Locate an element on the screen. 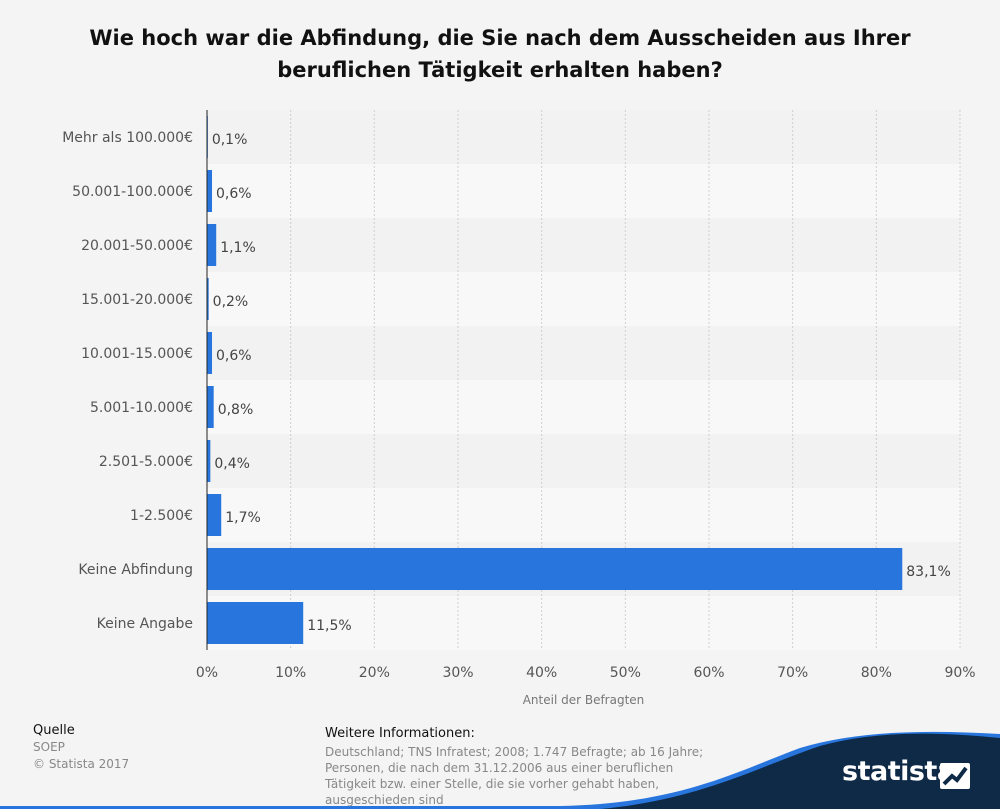 This screenshot has width=1000, height=809. data-label: 0,8% is located at coordinates (236, 410).